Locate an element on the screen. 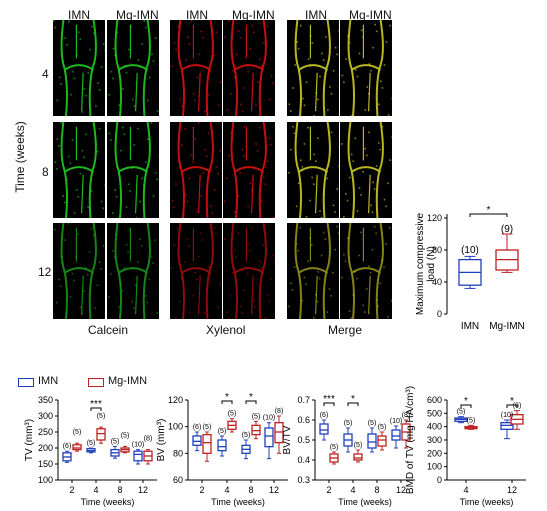  col-header-imn-calcein: IMN is located at coordinates (79, 15).